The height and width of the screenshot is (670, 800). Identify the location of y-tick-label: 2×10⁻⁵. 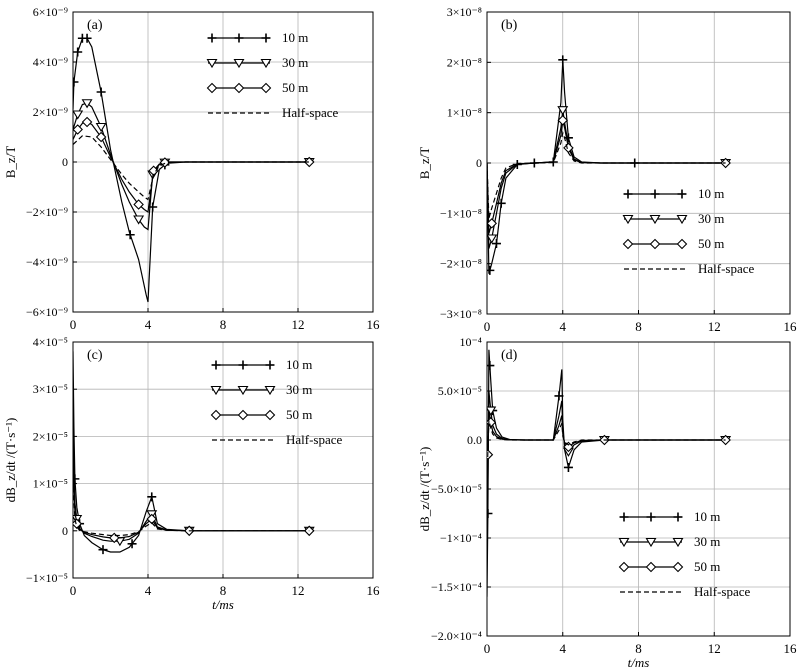
(50, 436).